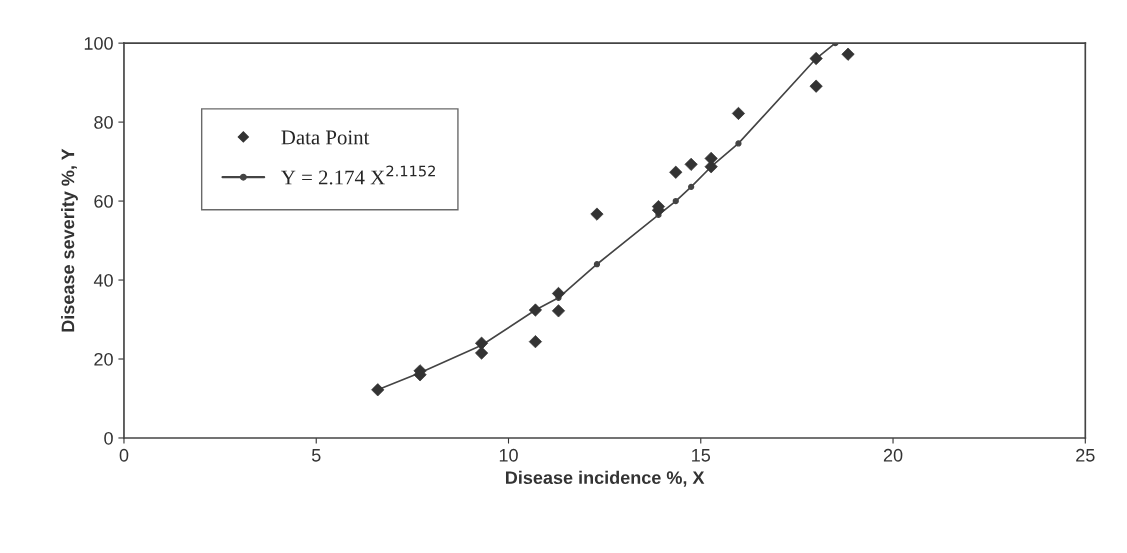 The height and width of the screenshot is (553, 1127). What do you see at coordinates (605, 478) in the screenshot?
I see `x-axis-title: Disease incidence %, X` at bounding box center [605, 478].